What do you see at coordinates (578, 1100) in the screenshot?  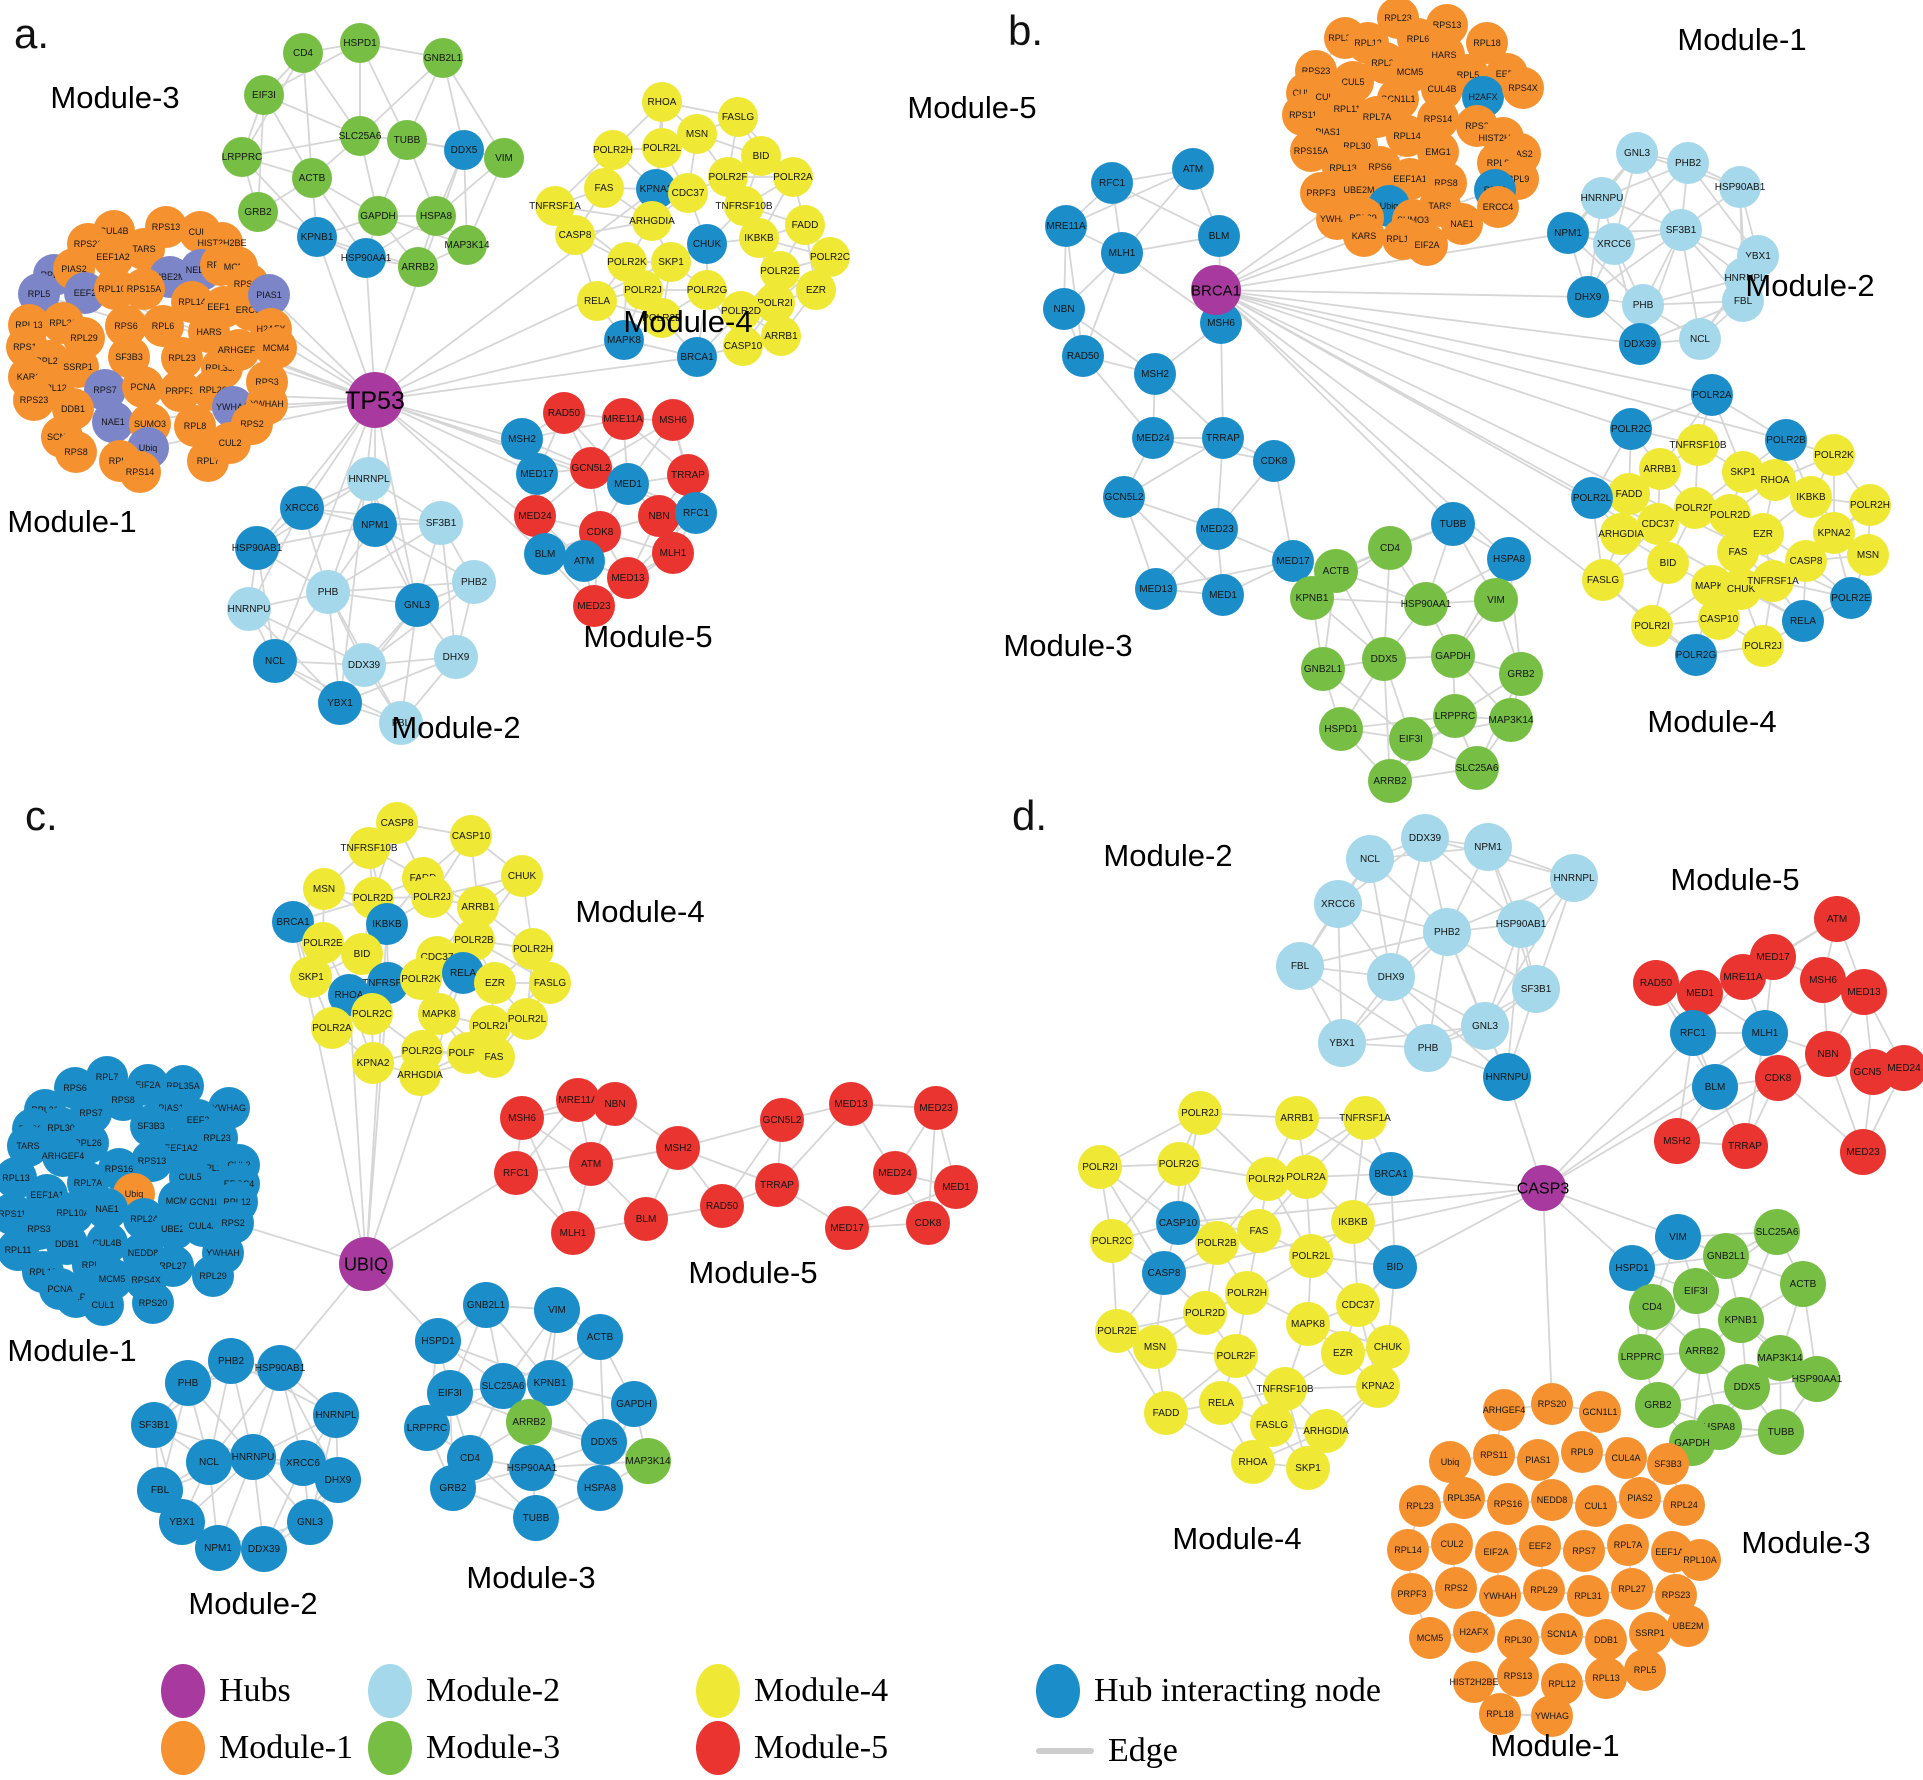 I see `node-MRE11A` at bounding box center [578, 1100].